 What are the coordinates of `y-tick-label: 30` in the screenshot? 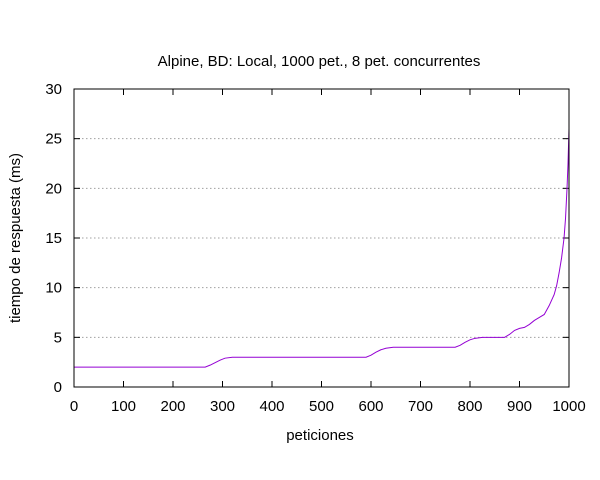 It's located at (53, 89).